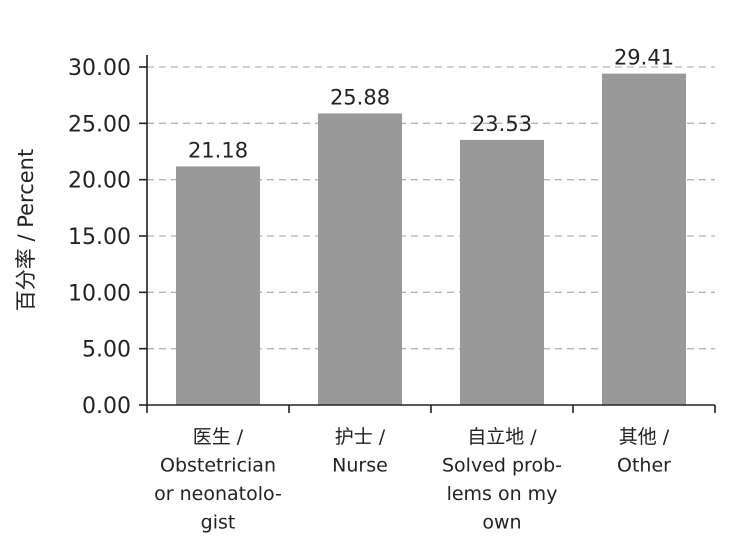  Describe the element at coordinates (218, 150) in the screenshot. I see `data-label: 21.18` at that location.